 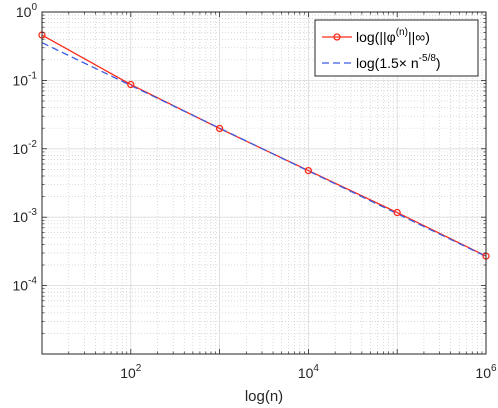 I want to click on legend-label-series-1-tail: ||∞), so click(x=419, y=37).